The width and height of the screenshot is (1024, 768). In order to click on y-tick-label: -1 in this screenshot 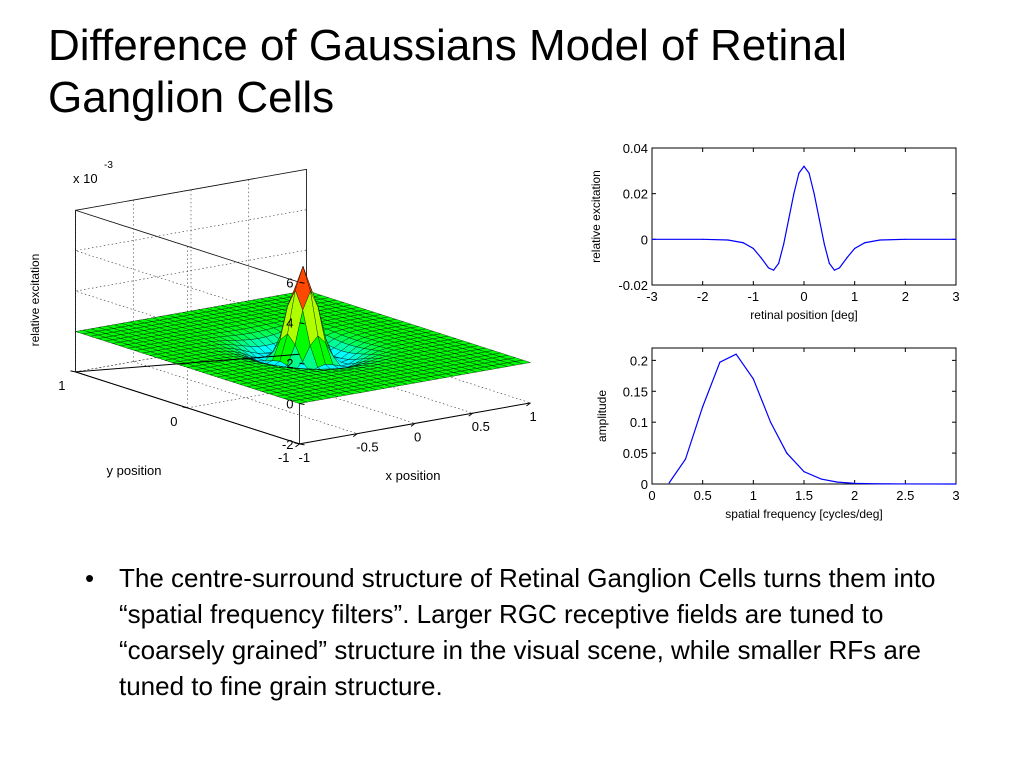, I will do `click(284, 457)`.